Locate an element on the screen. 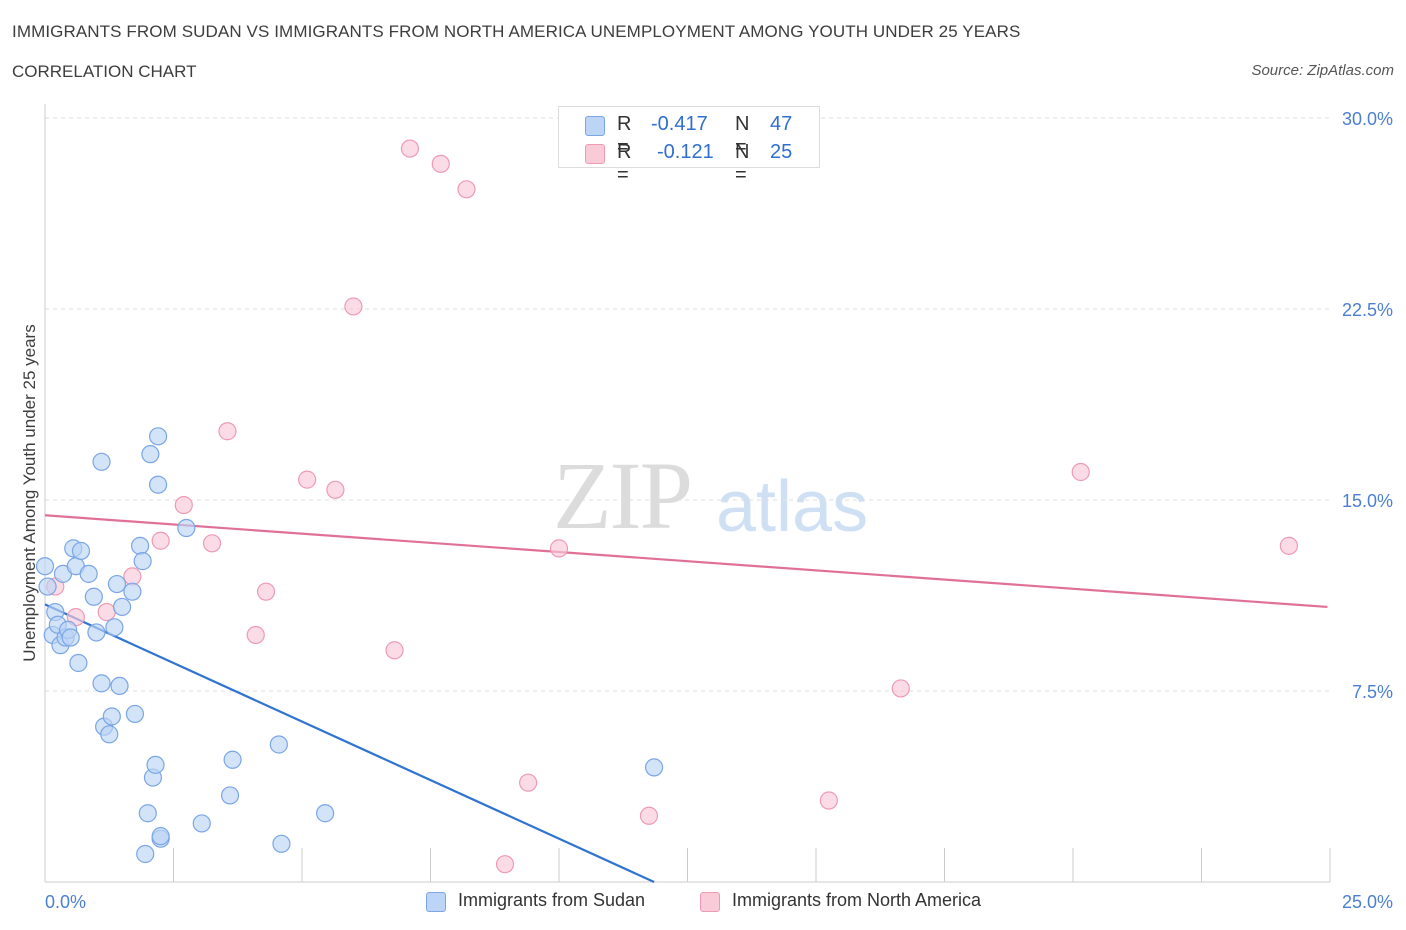 This screenshot has width=1406, height=930. correlation-legend: R = -0.417 N = 47 R = -0.121 N = 25 is located at coordinates (689, 146).